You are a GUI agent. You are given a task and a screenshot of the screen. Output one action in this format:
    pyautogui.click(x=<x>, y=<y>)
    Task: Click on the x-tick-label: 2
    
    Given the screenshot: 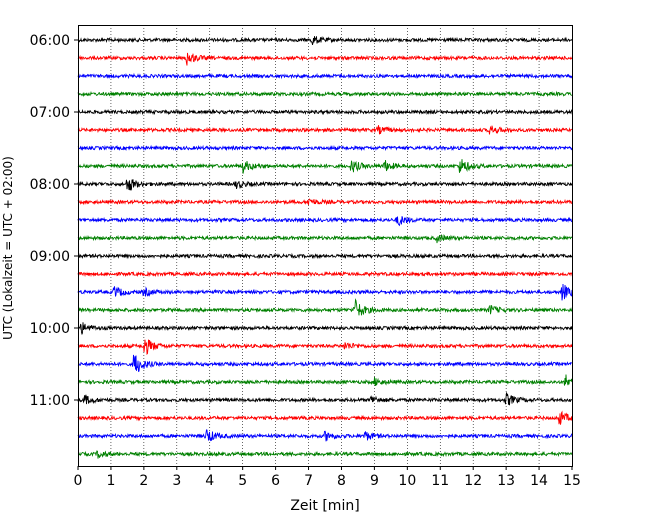 What is the action you would take?
    pyautogui.click(x=143, y=481)
    